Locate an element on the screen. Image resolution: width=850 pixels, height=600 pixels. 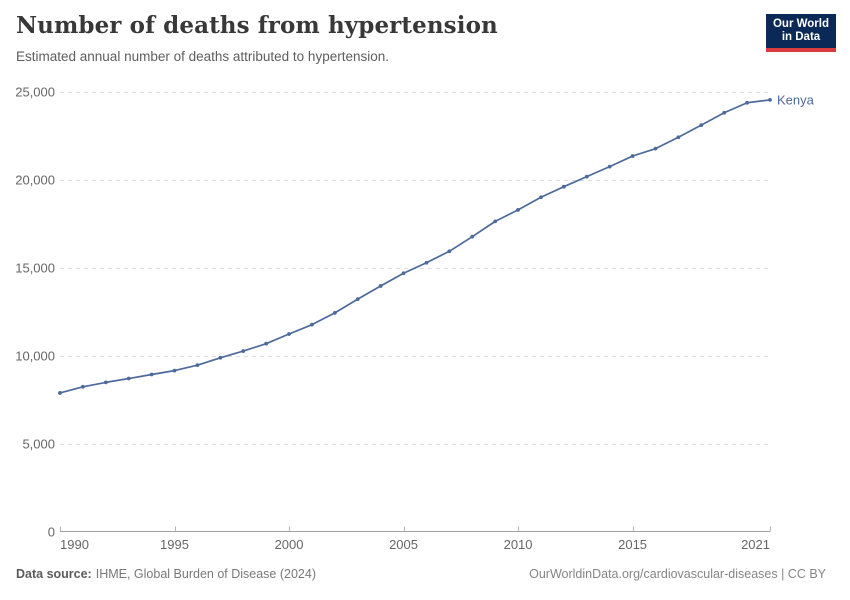
data-source-label: Data source: is located at coordinates (54, 574).